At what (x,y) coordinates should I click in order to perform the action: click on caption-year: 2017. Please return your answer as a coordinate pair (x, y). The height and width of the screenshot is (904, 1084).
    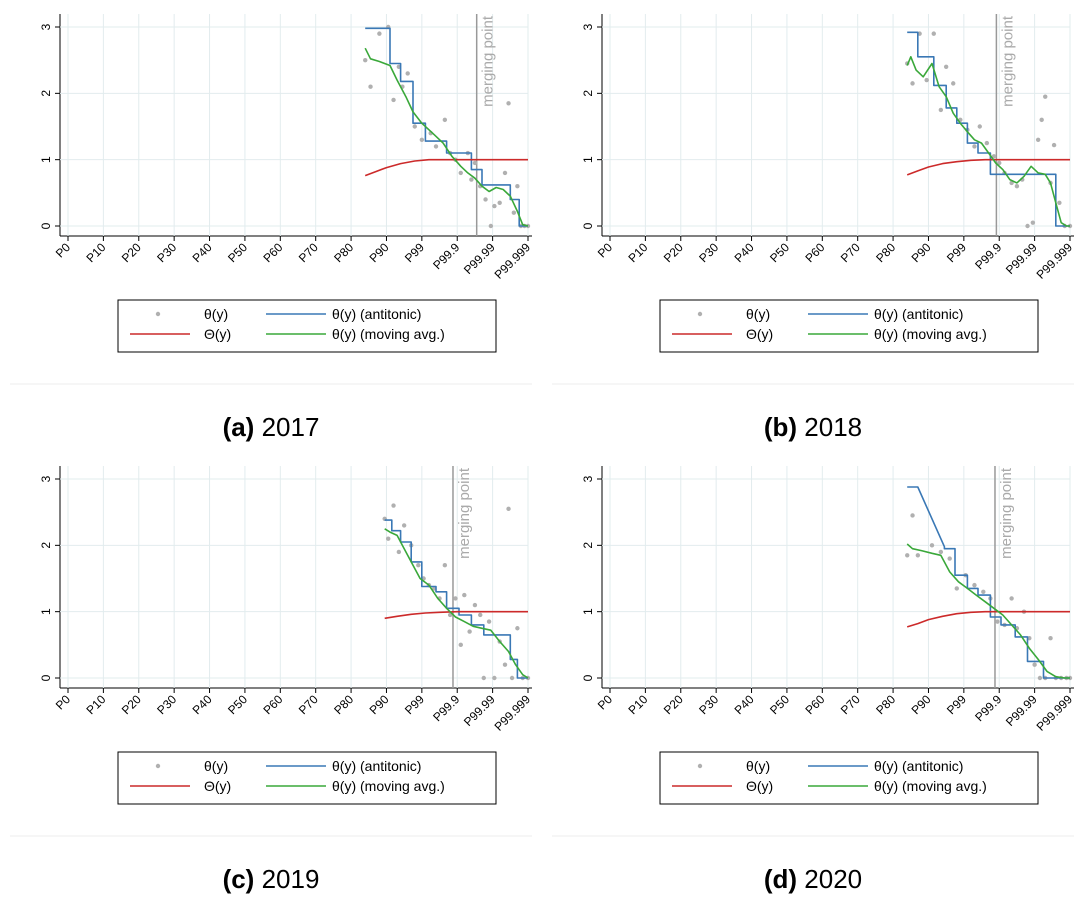
    Looking at the image, I should click on (290, 427).